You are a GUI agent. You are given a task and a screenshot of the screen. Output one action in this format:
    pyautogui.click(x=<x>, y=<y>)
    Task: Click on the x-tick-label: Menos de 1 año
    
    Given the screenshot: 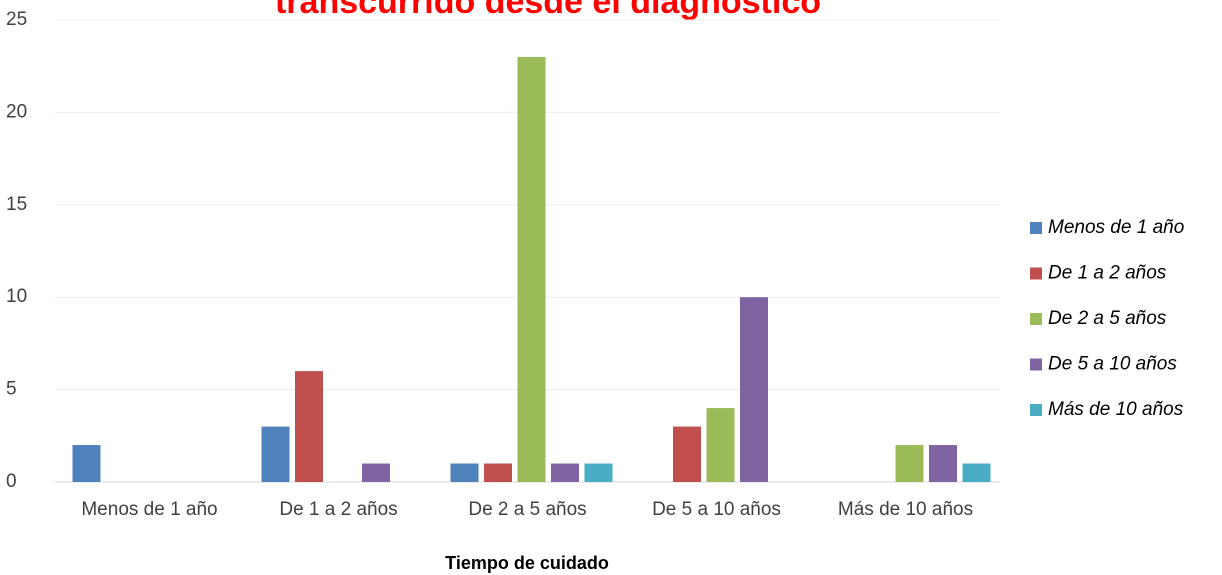 What is the action you would take?
    pyautogui.click(x=149, y=509)
    